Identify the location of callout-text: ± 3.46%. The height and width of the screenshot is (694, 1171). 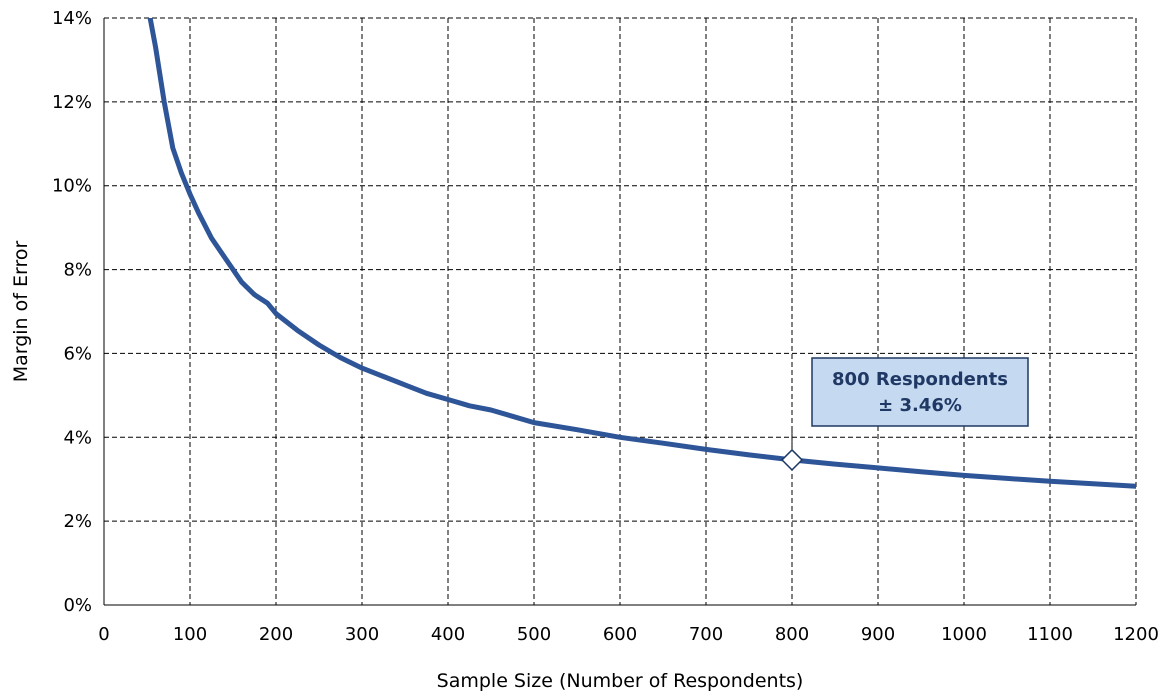
(920, 405).